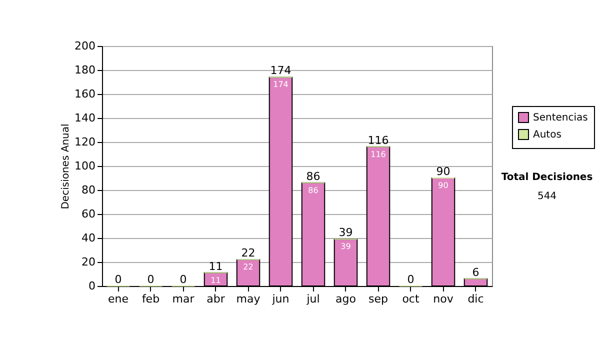 This screenshot has width=600, height=340. I want to click on x-tick-label: jun, so click(280, 299).